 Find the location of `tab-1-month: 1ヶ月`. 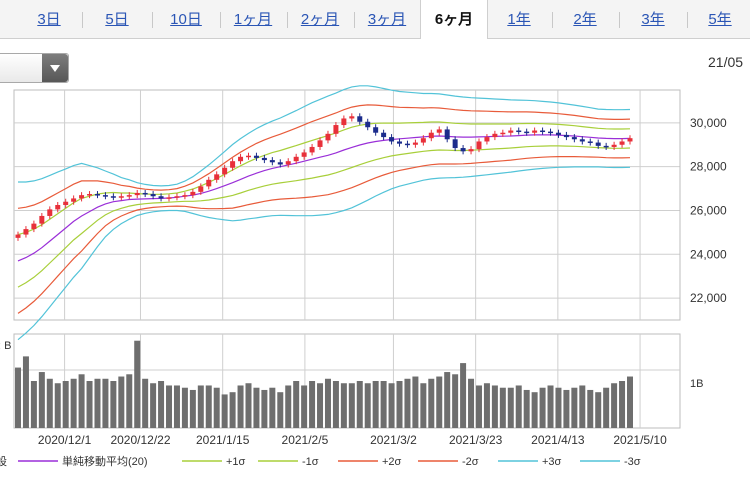

tab-1-month: 1ヶ月 is located at coordinates (253, 19).